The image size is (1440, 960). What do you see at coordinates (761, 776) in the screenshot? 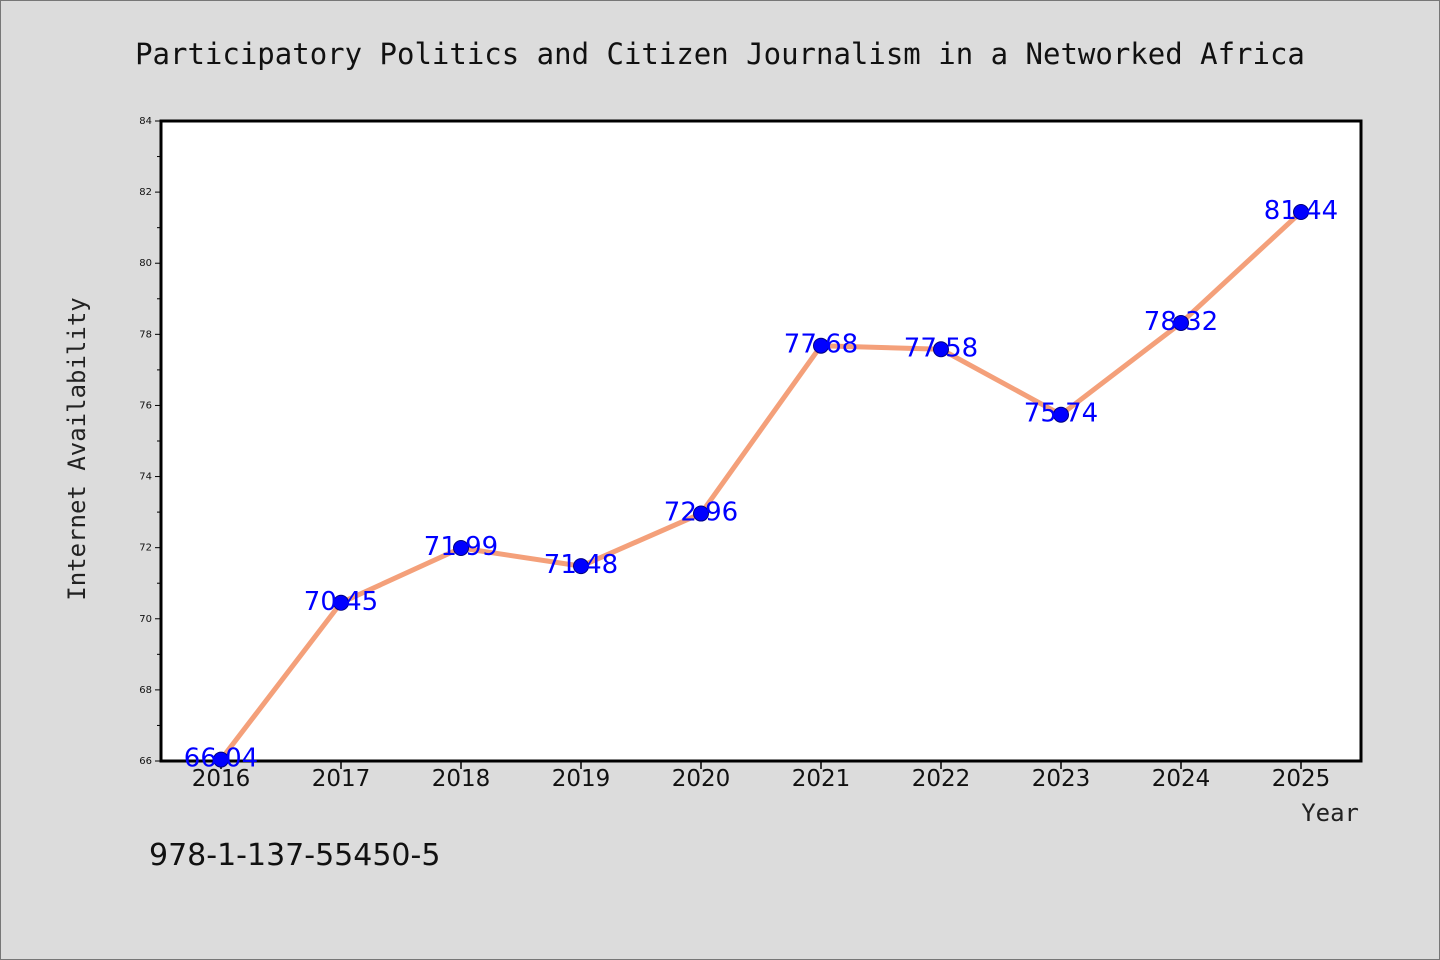
I see `x-axis: 2016 2017 2018 2019 2020 2021 2022 2023 2024 2025` at bounding box center [761, 776].